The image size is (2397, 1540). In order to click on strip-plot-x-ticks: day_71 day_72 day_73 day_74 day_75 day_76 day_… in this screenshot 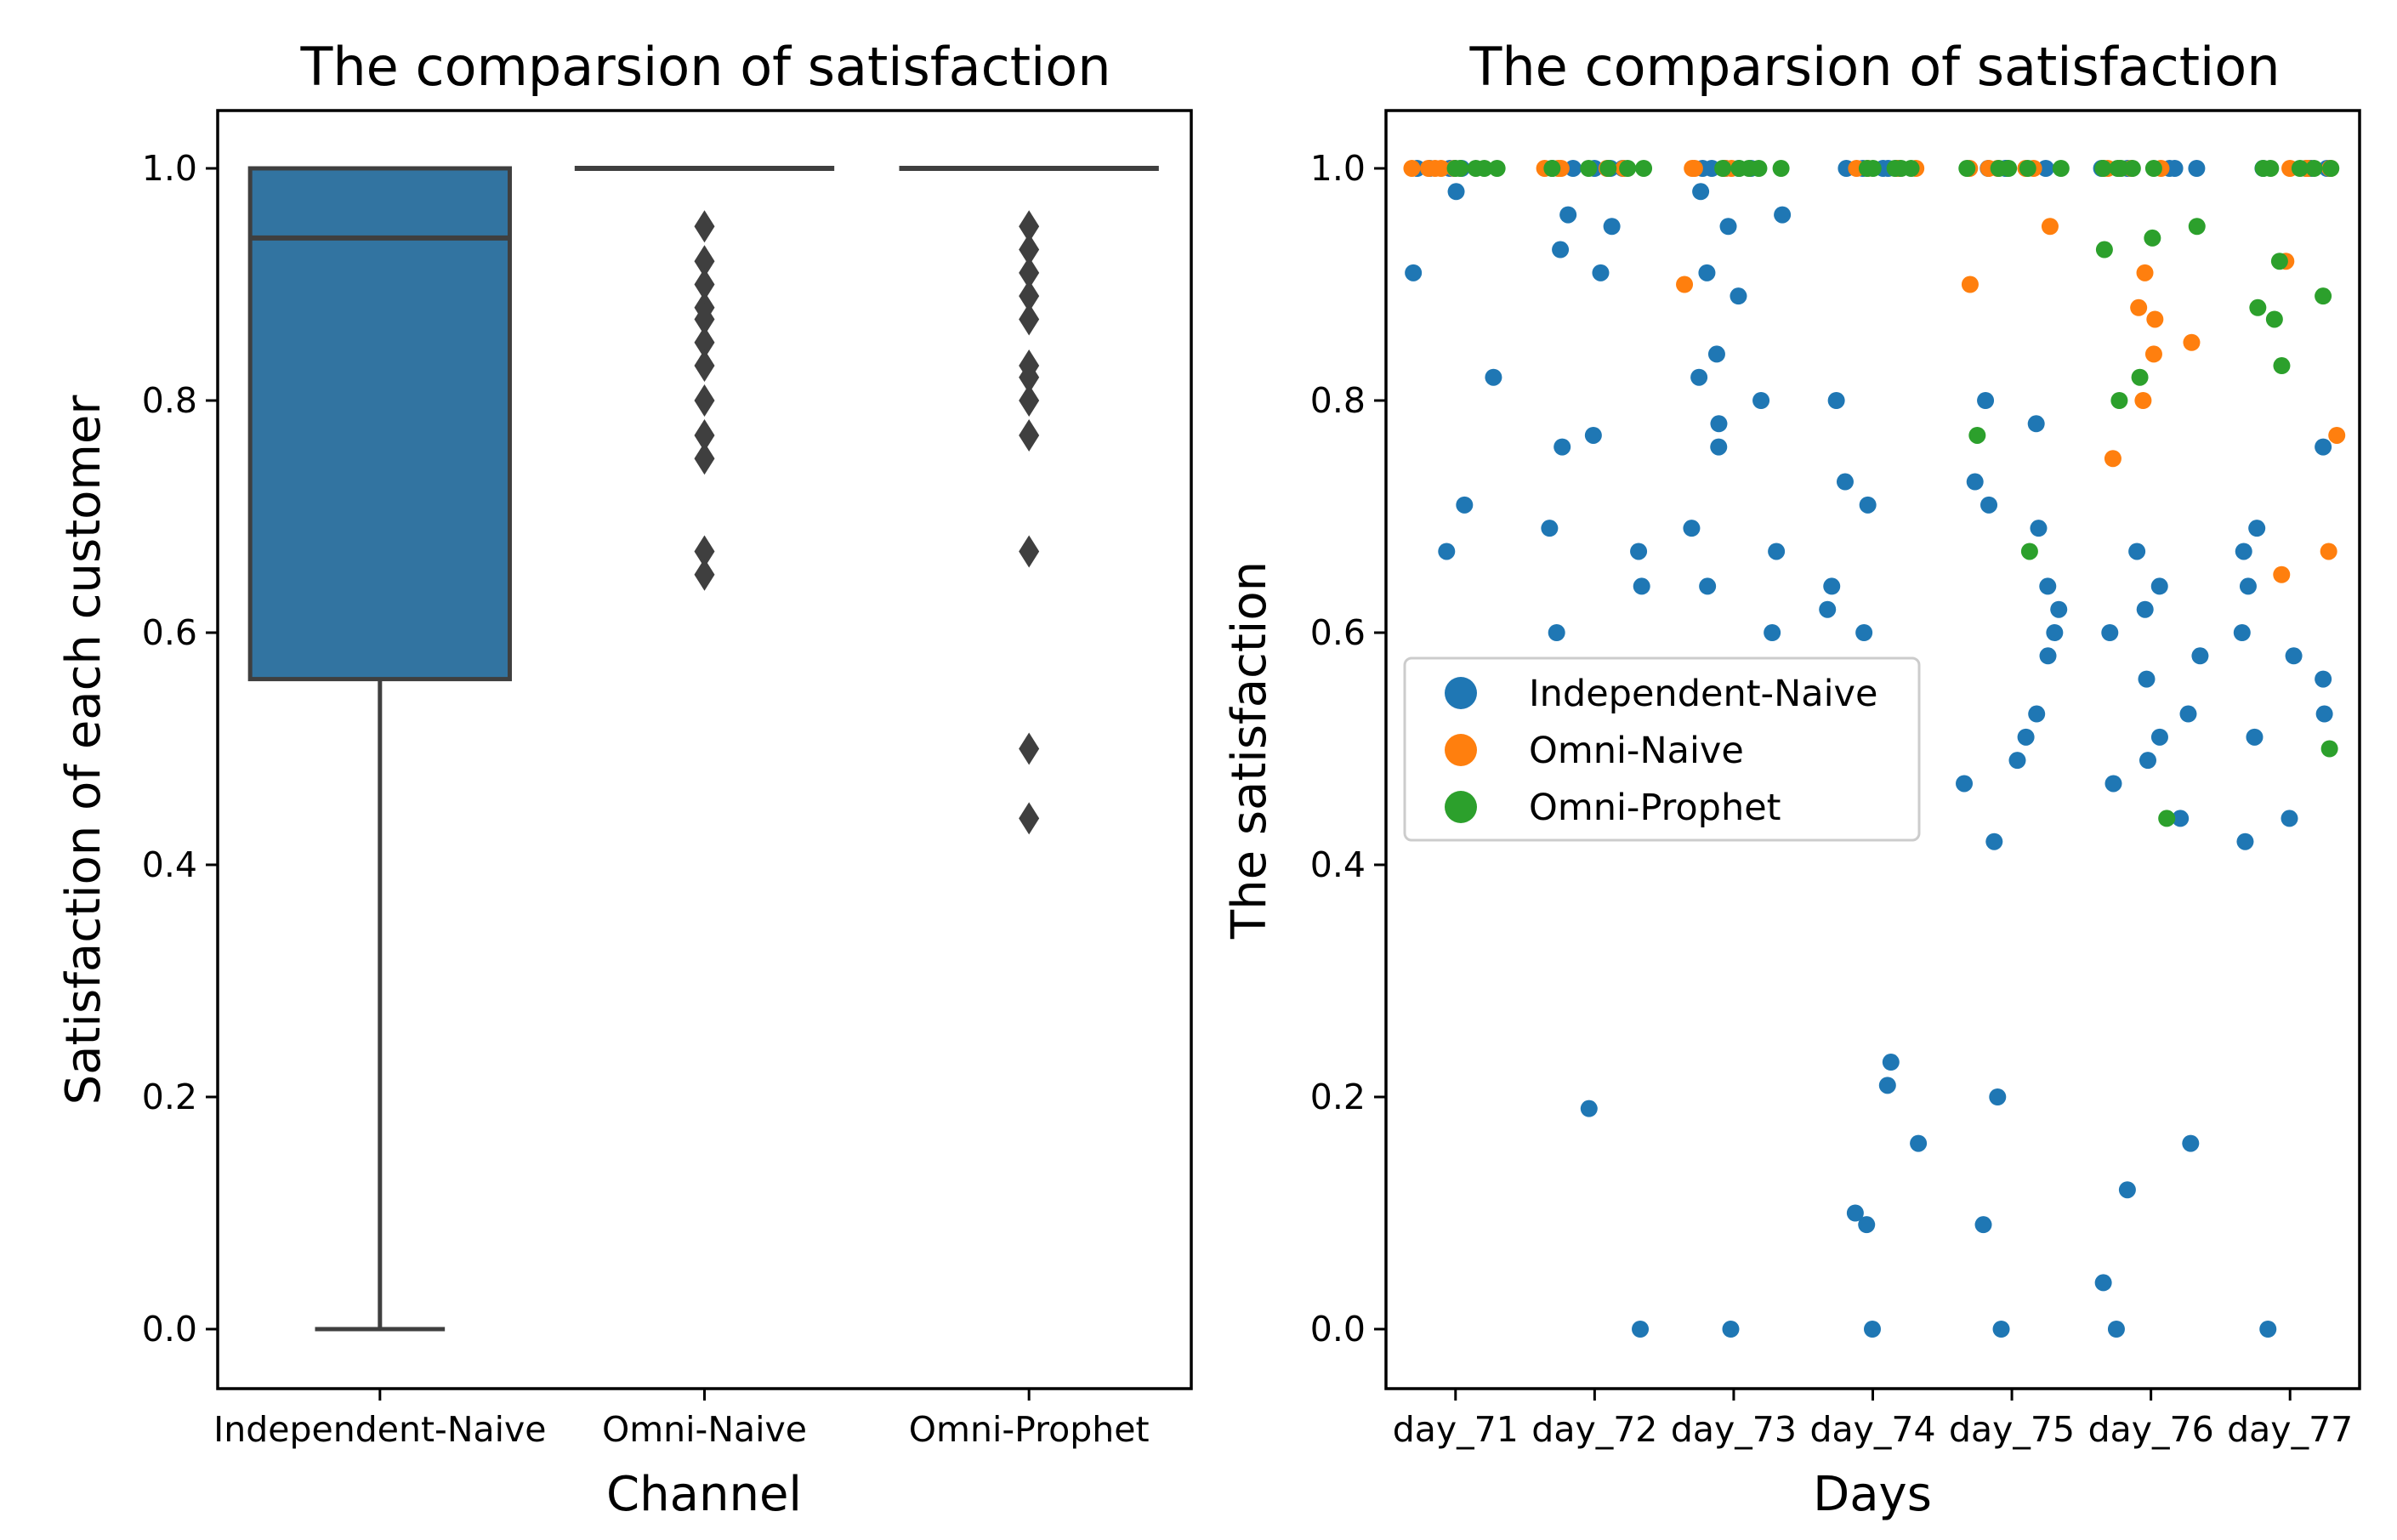, I will do `click(1873, 1419)`.